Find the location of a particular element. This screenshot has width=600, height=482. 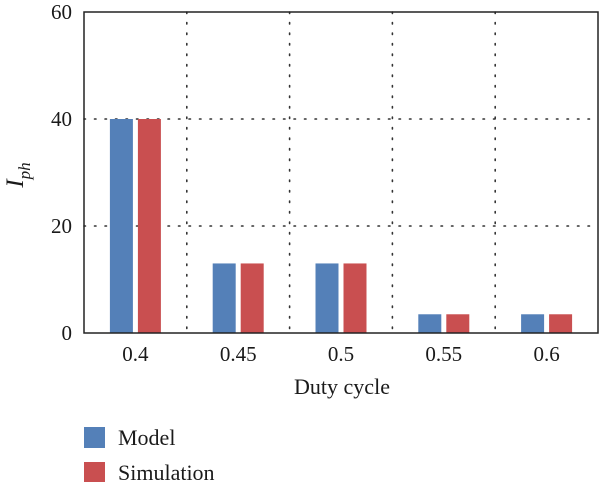

bar-simulation-0.4 is located at coordinates (149, 226).